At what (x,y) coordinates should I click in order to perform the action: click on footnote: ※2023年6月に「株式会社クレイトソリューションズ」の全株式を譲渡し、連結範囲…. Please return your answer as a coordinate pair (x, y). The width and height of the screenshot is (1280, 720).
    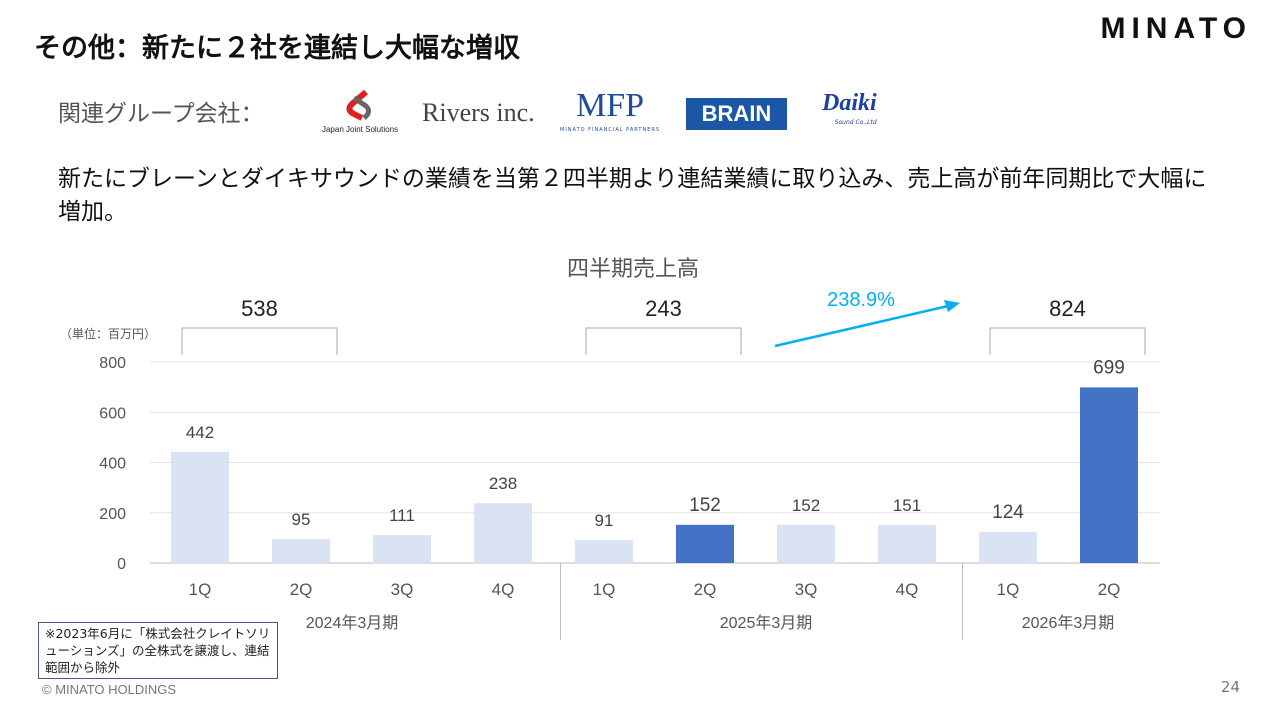
    Looking at the image, I should click on (158, 650).